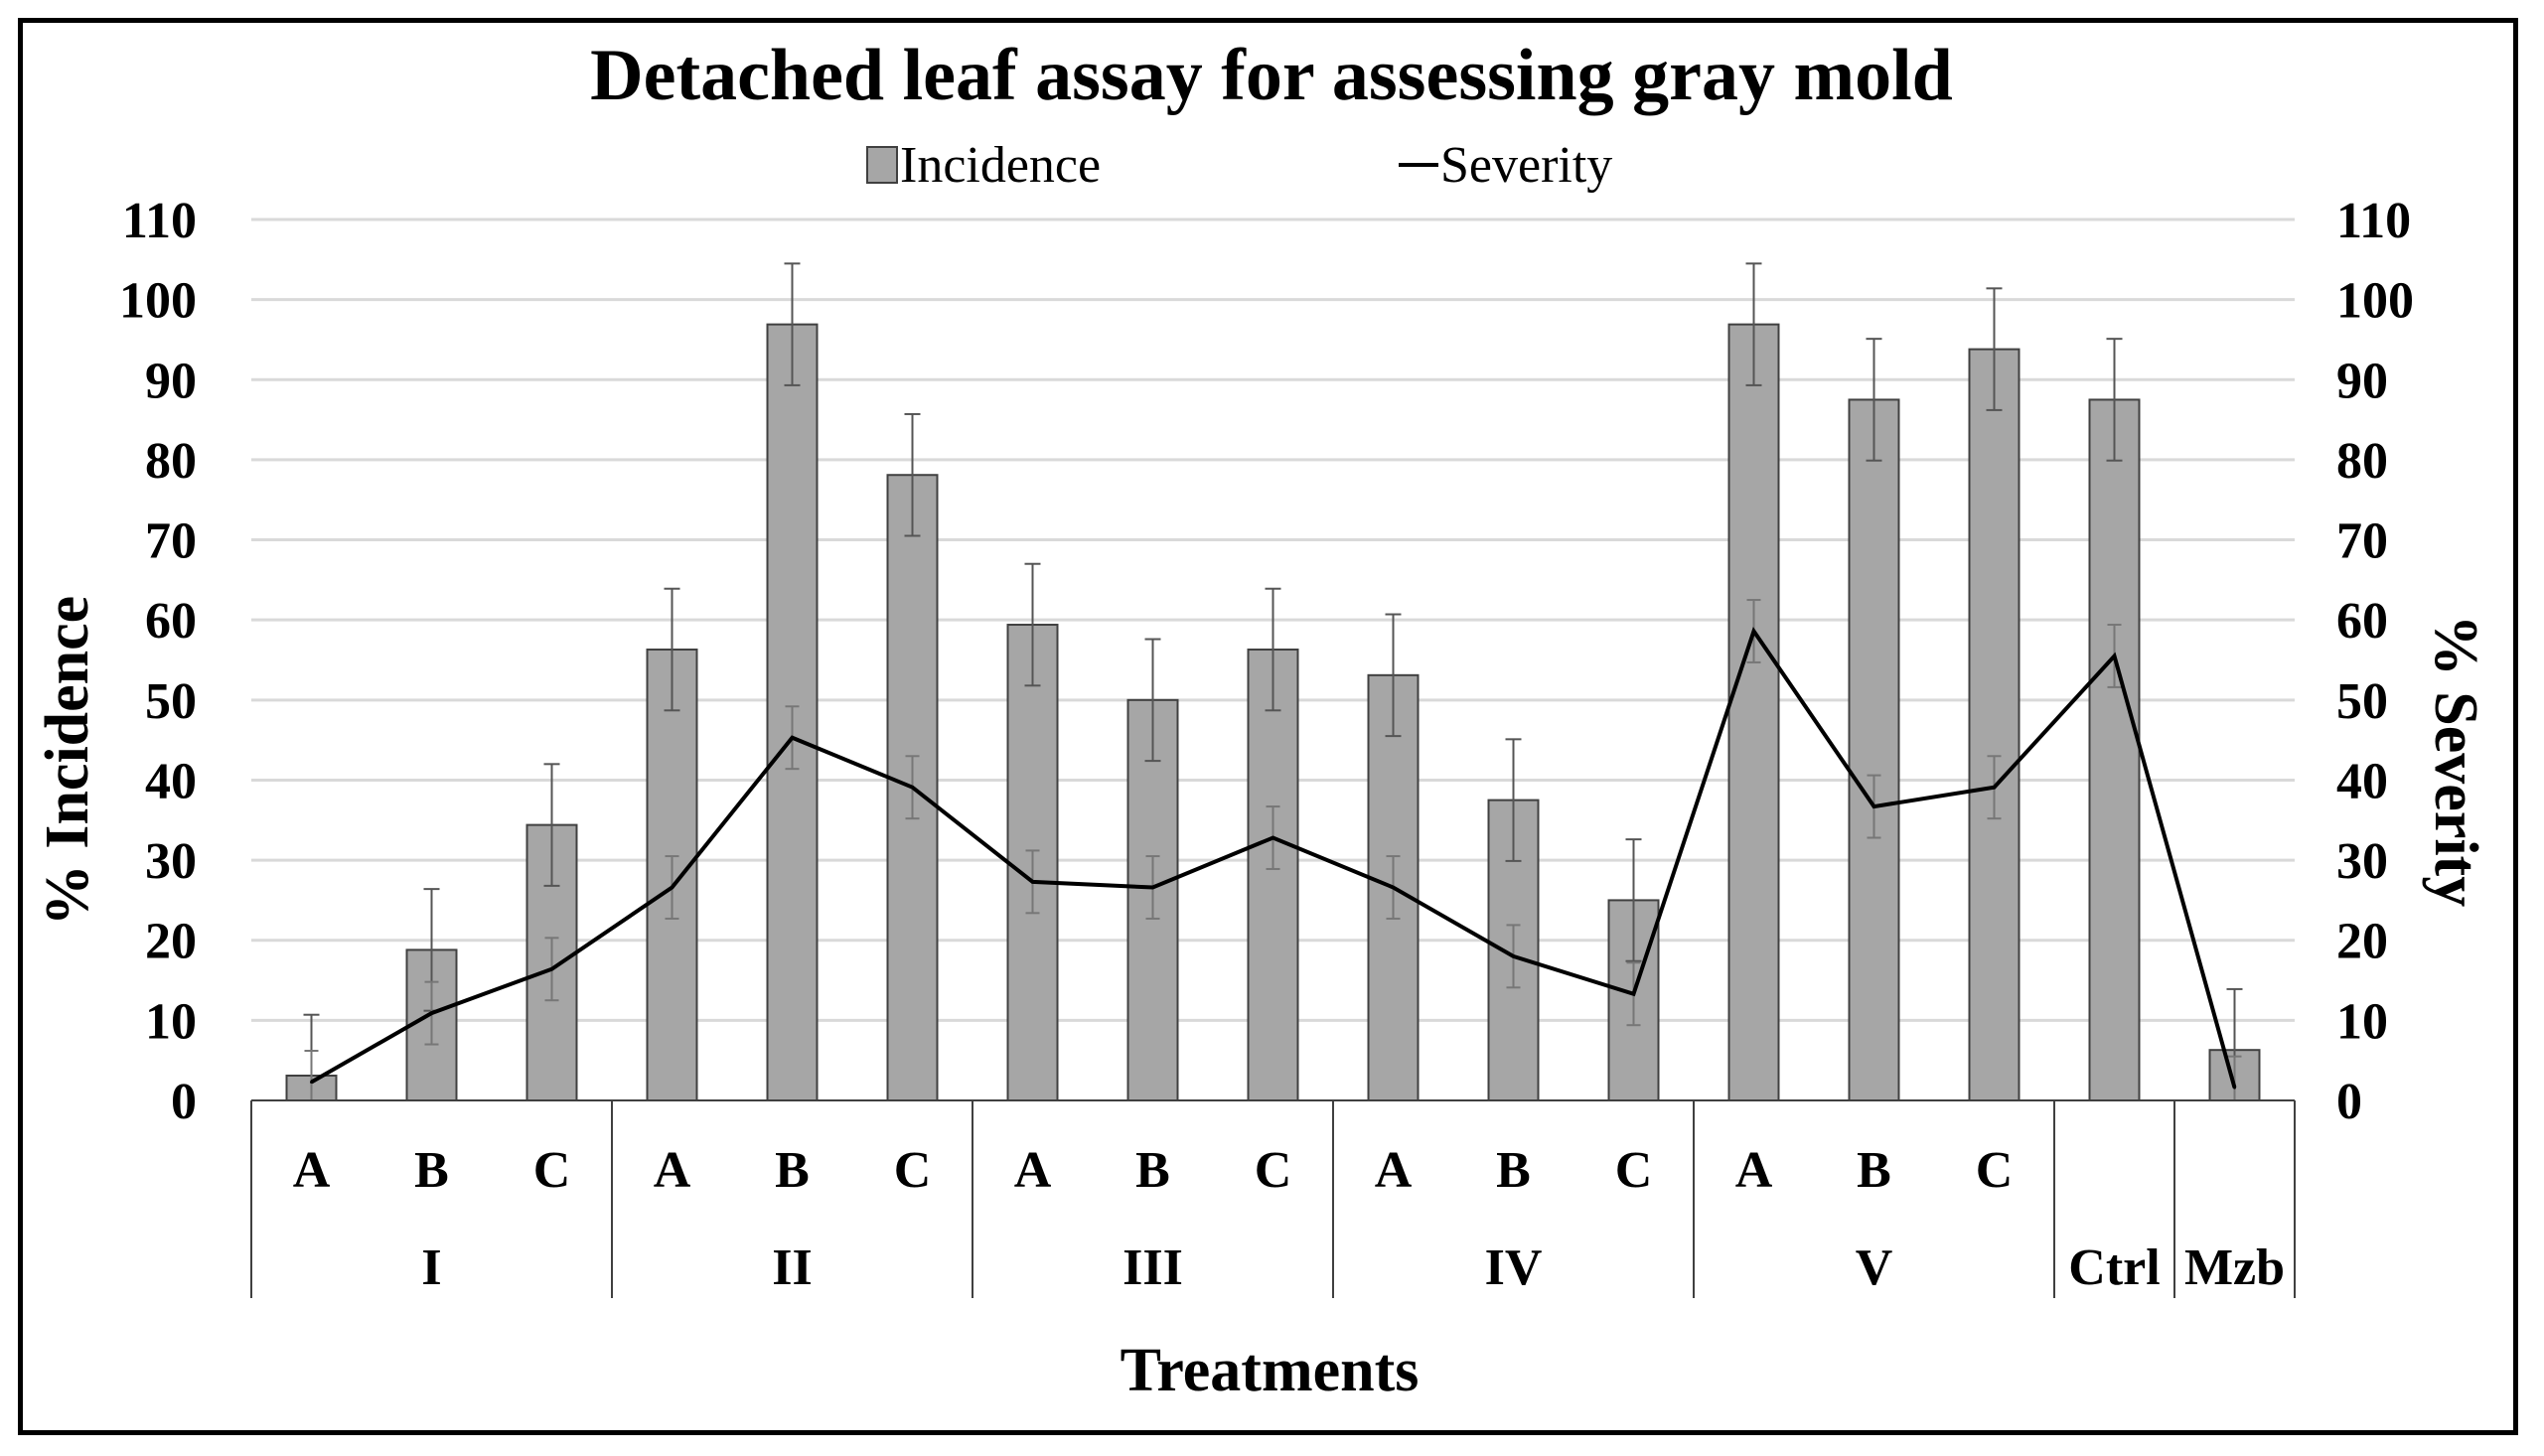  What do you see at coordinates (2362, 942) in the screenshot?
I see `y-tick-label-right: 20` at bounding box center [2362, 942].